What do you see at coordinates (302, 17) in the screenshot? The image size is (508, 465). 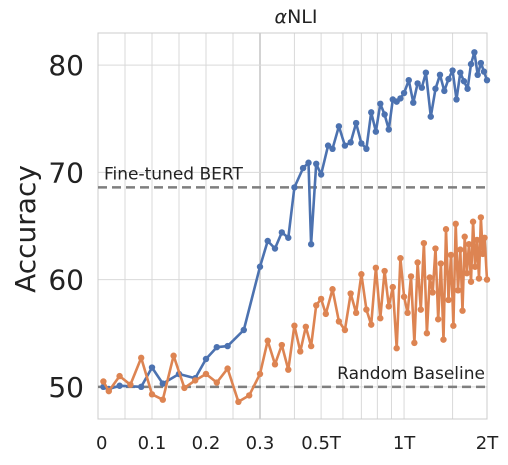 I see `chart-title-rest: NLI` at bounding box center [302, 17].